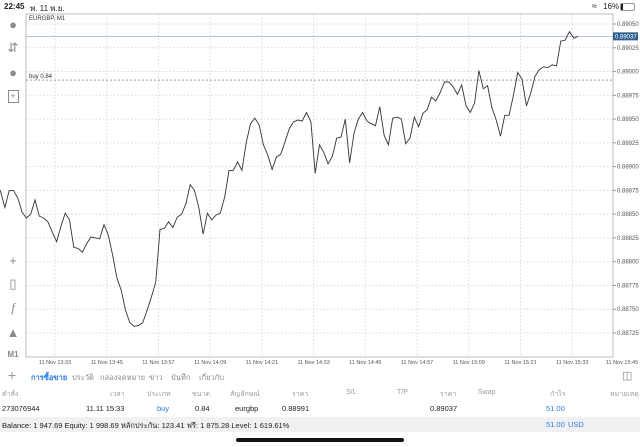  What do you see at coordinates (628, 168) in the screenshot?
I see `y-tick-label: 0.88900` at bounding box center [628, 168].